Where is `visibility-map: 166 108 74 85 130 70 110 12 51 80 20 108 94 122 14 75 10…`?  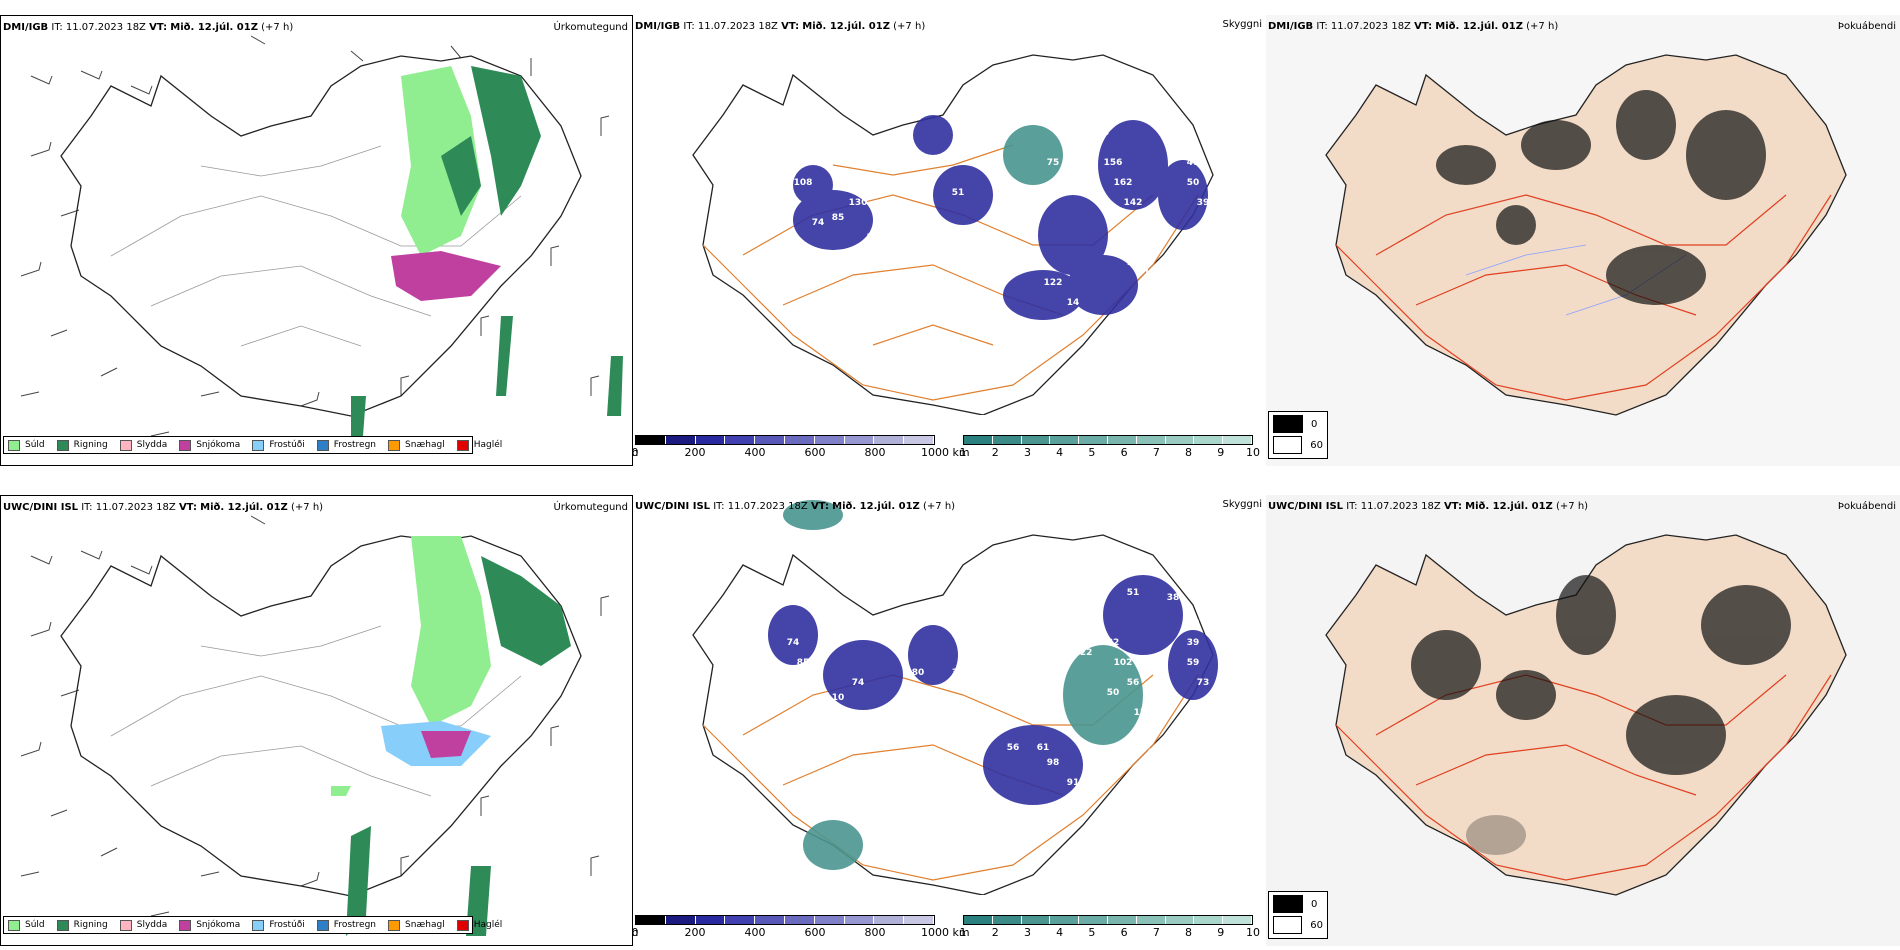 visibility-map: 166 108 74 85 130 70 110 12 51 80 20 108 94 122 14 75 10… is located at coordinates (953, 234).